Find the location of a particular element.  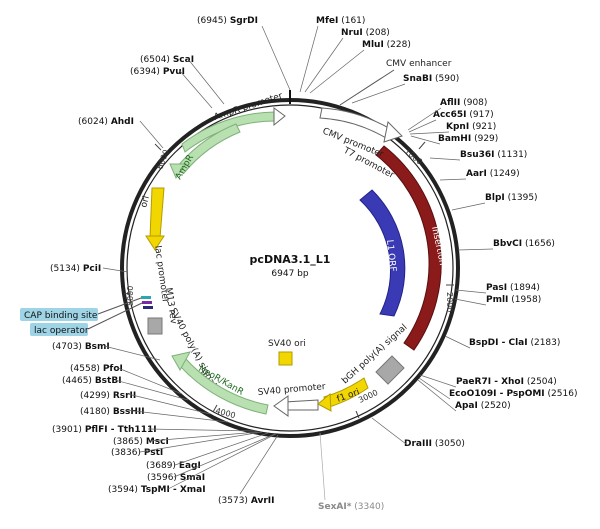

site-position: (3596) is located at coordinates (162, 478).